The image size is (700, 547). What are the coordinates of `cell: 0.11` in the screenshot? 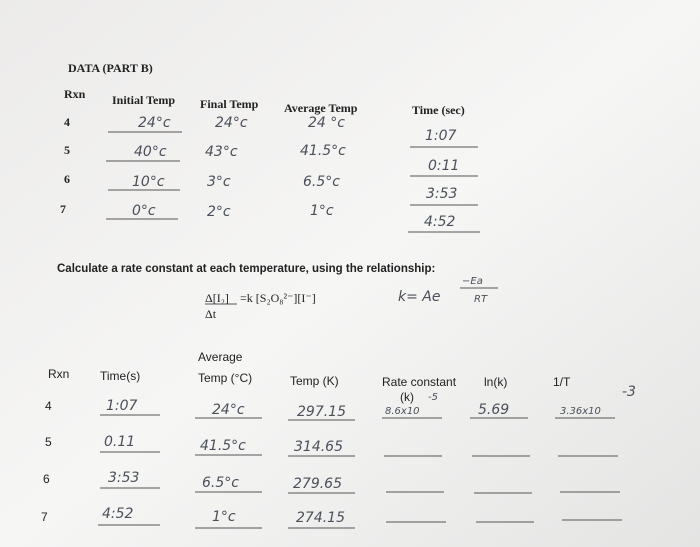 It's located at (119, 442).